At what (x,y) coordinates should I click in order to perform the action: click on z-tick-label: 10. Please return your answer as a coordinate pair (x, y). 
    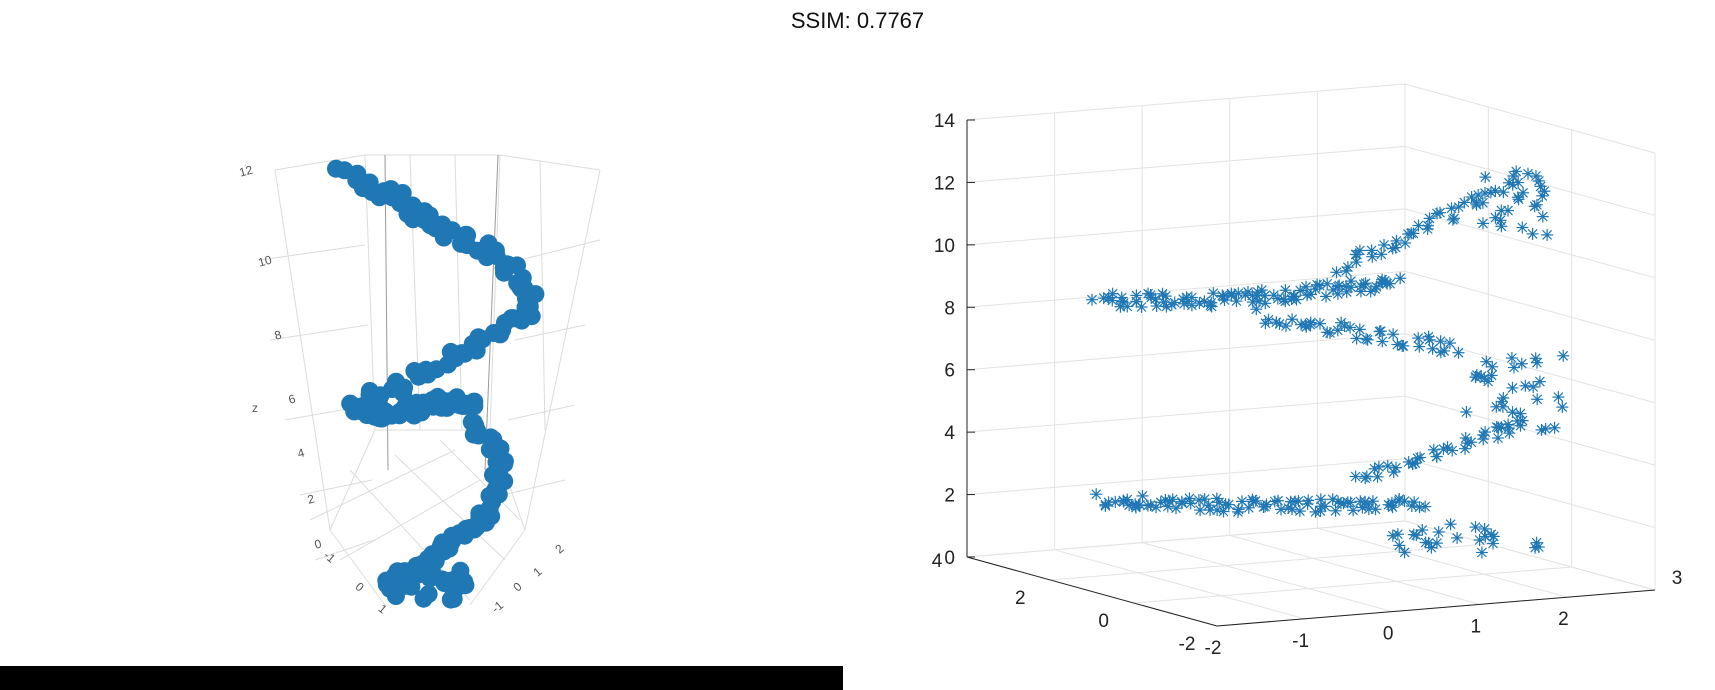
    Looking at the image, I should click on (944, 246).